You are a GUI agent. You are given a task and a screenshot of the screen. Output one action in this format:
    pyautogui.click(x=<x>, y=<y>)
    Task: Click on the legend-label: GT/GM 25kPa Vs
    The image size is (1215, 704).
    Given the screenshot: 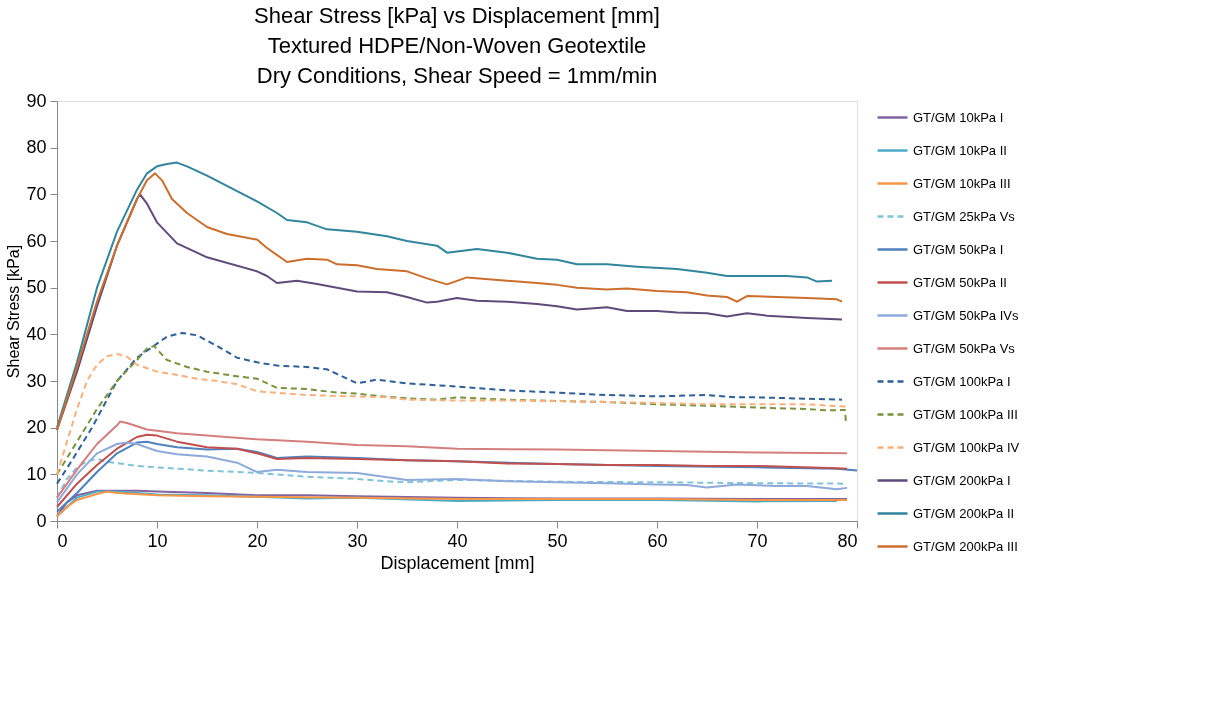 What is the action you would take?
    pyautogui.click(x=964, y=216)
    